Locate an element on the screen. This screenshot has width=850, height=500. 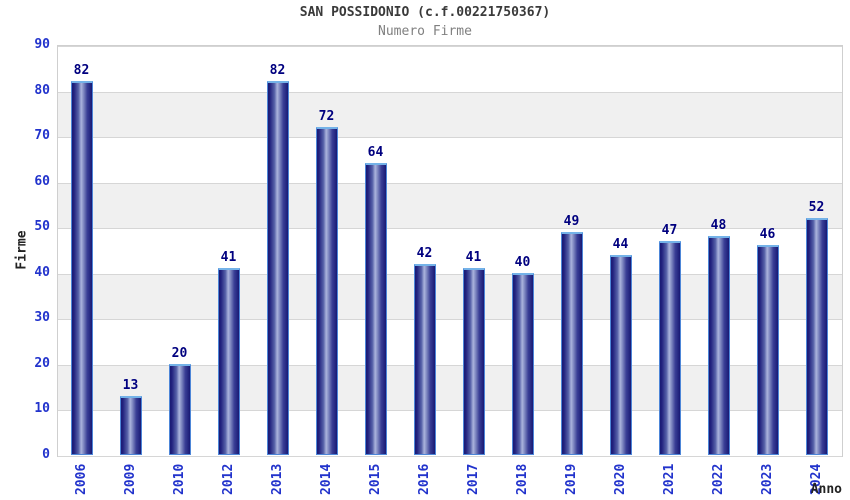
bar-value-label: 49 is located at coordinates (571, 221).